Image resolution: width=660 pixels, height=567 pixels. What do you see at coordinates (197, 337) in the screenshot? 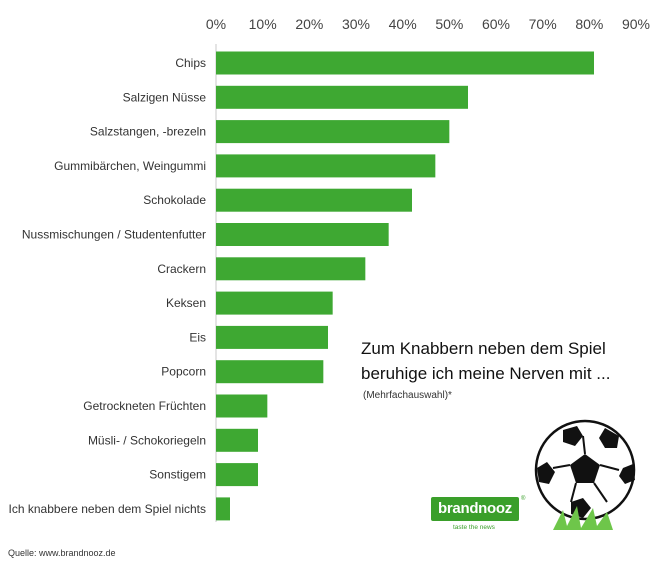
I see `category-label: Eis` at bounding box center [197, 337].